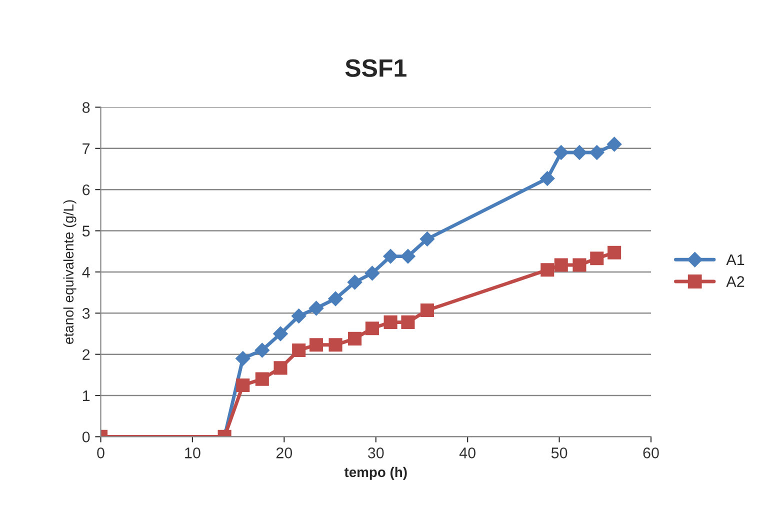  What do you see at coordinates (86, 272) in the screenshot?
I see `y-tick-label: 4` at bounding box center [86, 272].